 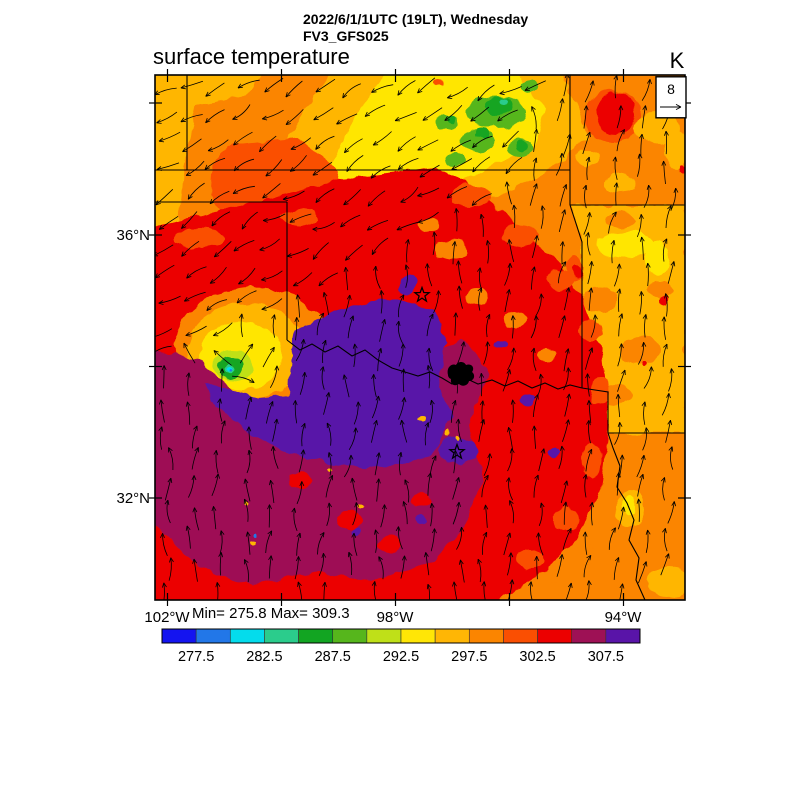 What do you see at coordinates (167, 617) in the screenshot?
I see `lon-label-102w: 102°W` at bounding box center [167, 617].